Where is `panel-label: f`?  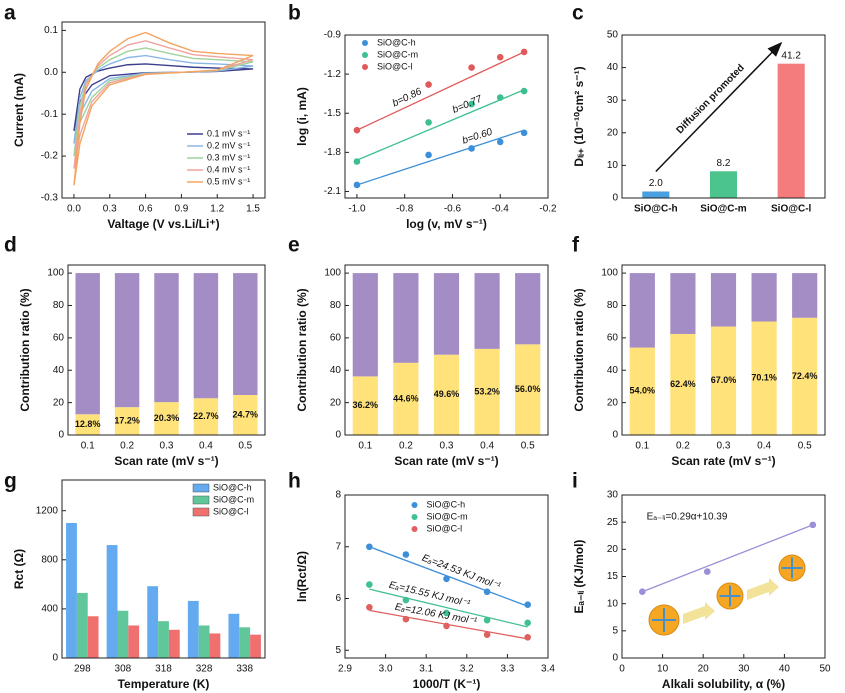 panel-label: f is located at coordinates (576, 245).